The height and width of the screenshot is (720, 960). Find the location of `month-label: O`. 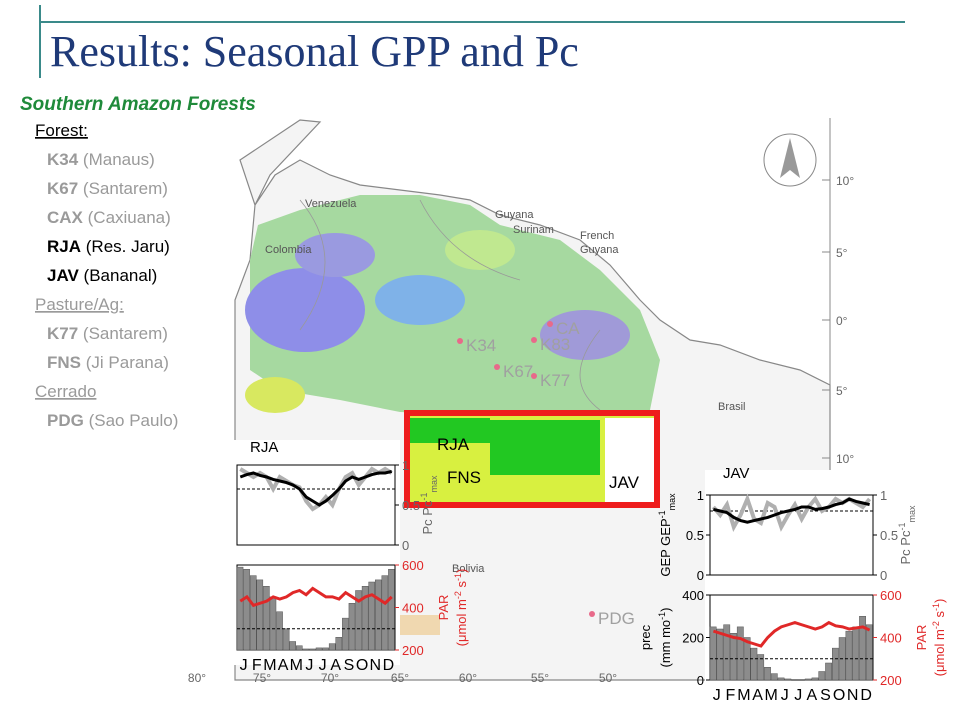

month-label: O is located at coordinates (362, 665).